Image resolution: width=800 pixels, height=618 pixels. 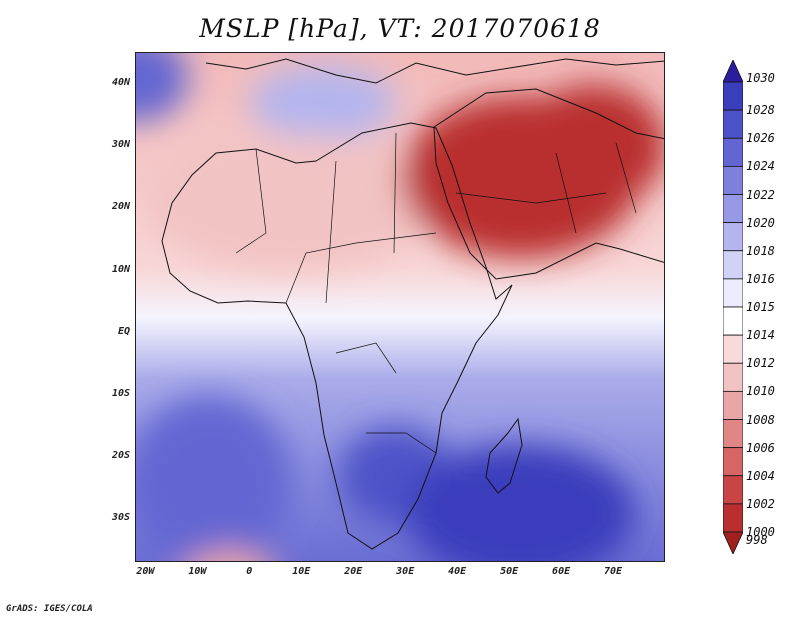 I want to click on lon-tick-label: 10W, so click(x=197, y=571).